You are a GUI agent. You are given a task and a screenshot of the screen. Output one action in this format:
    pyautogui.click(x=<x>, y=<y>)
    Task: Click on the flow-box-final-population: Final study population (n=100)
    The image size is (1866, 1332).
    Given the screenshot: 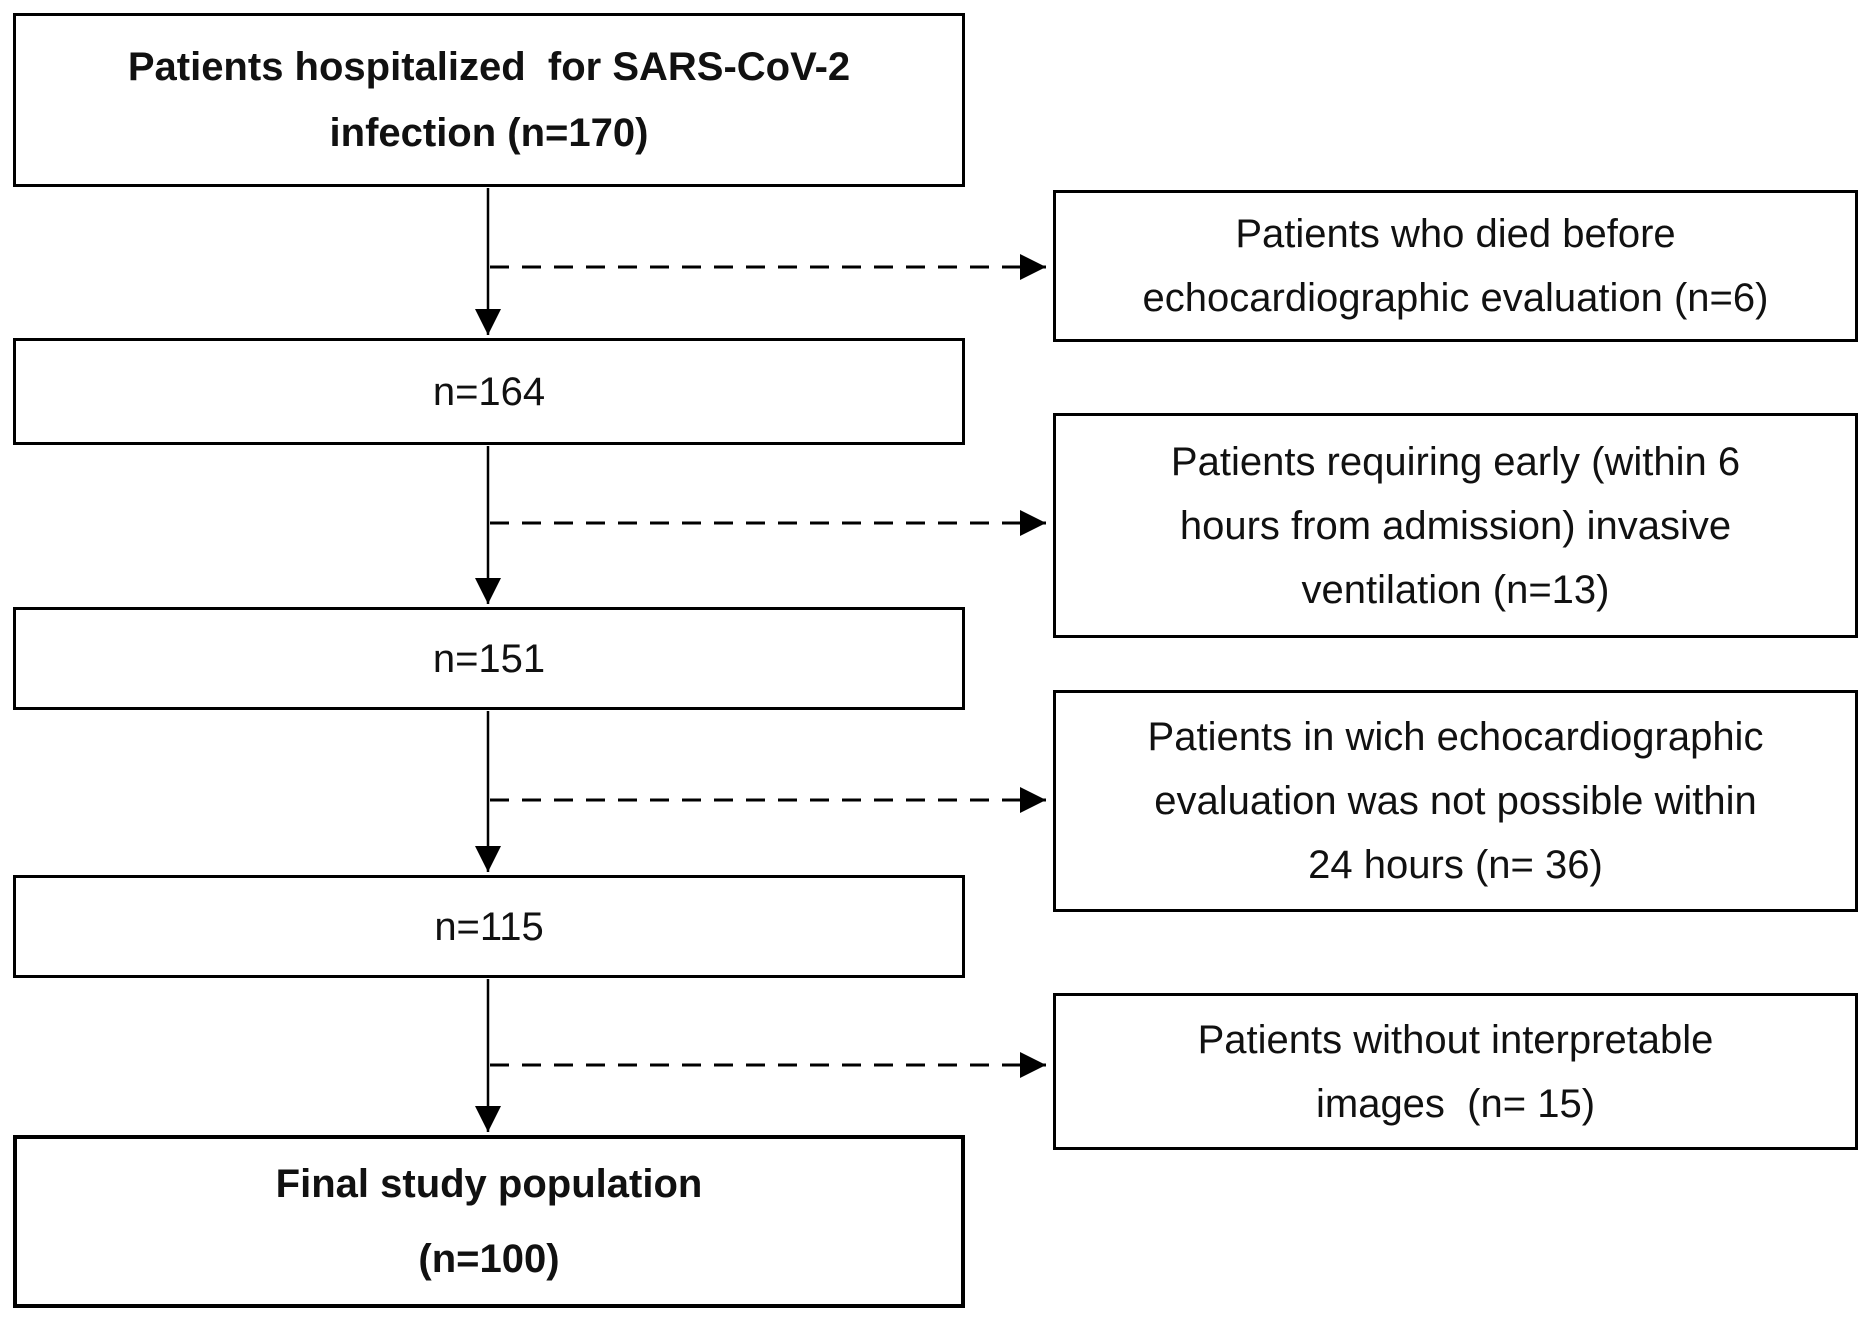 What is the action you would take?
    pyautogui.click(x=489, y=1221)
    